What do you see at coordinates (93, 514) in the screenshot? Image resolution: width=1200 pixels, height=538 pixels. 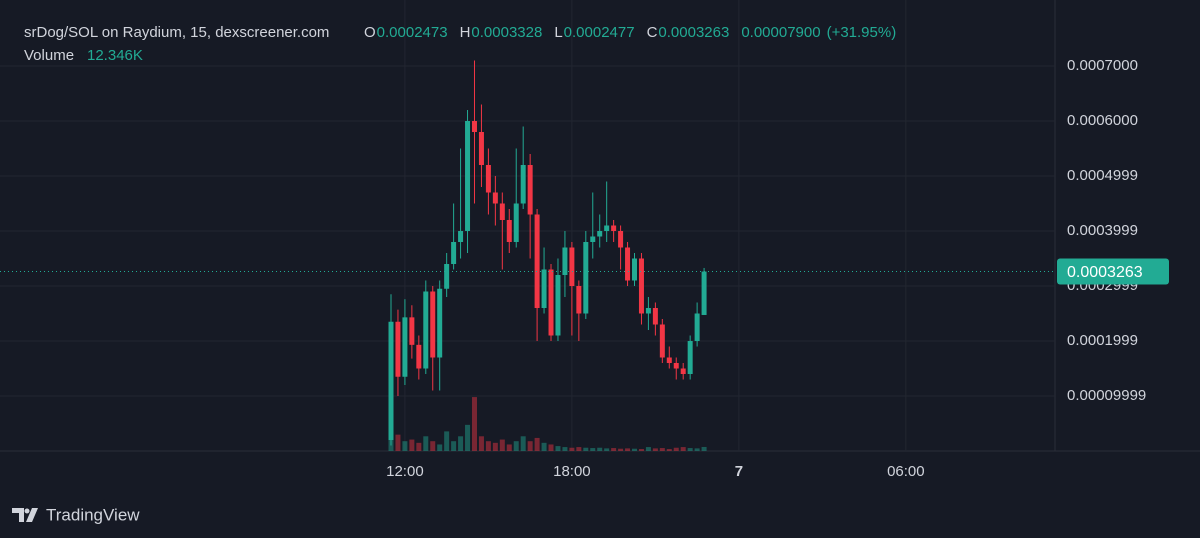 I see `brand-name: TradingView` at bounding box center [93, 514].